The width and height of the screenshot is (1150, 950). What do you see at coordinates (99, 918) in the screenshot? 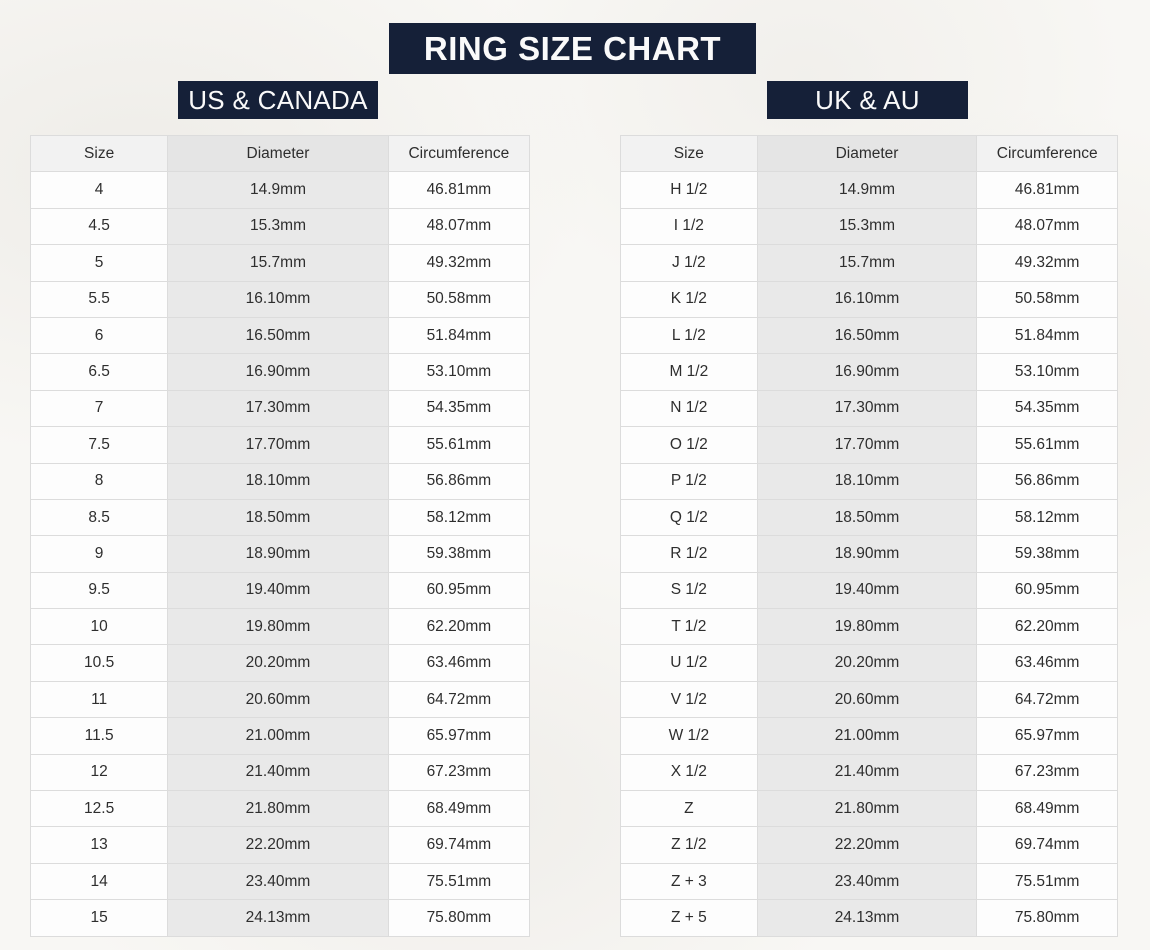
I see `size-cell: 15` at bounding box center [99, 918].